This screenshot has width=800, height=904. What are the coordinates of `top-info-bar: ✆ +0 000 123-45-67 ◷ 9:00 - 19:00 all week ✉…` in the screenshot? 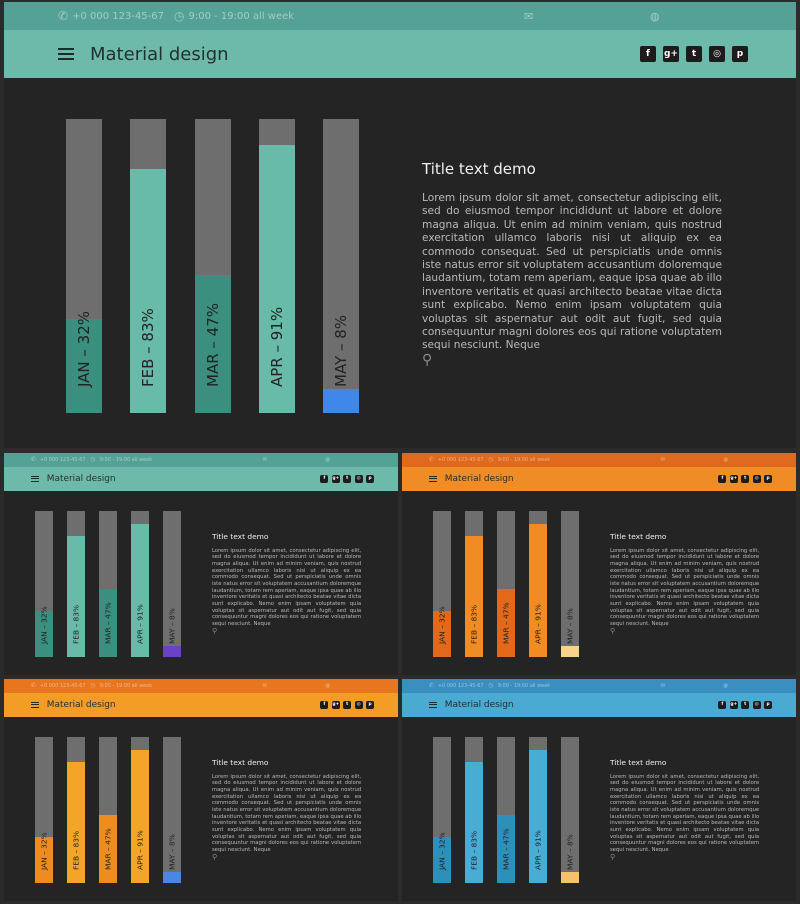 It's located at (400, 16).